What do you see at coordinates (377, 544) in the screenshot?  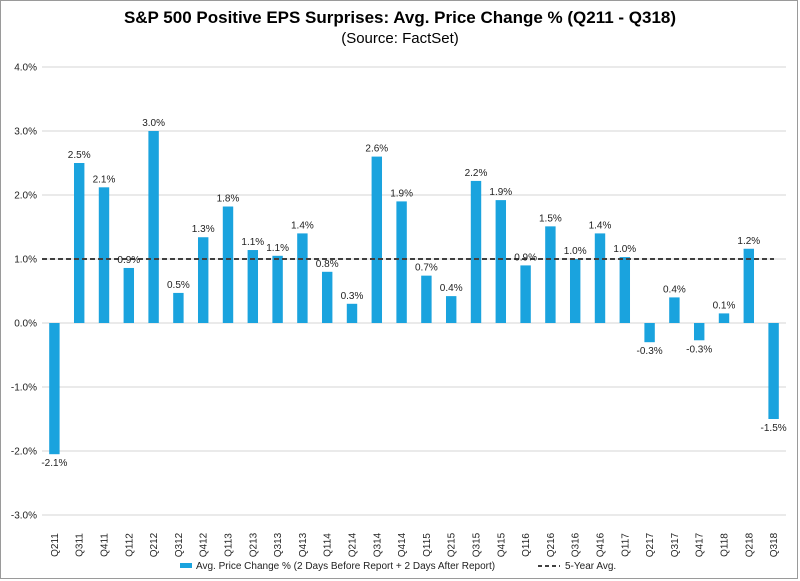 I see `x-tick-label: Q314` at bounding box center [377, 544].